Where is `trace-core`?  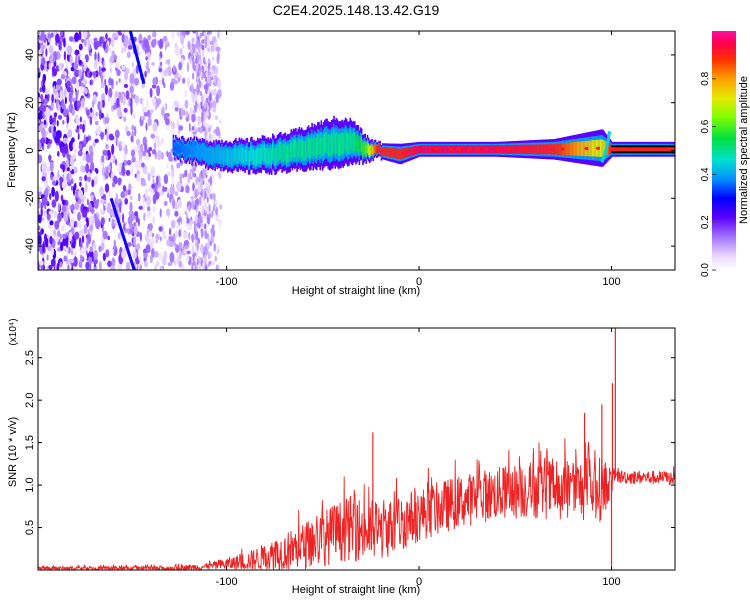
trace-core is located at coordinates (643, 149).